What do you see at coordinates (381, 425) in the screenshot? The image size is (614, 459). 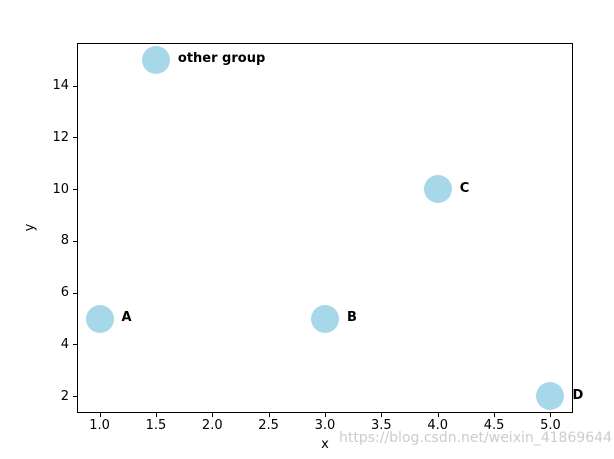 I see `x-tick-label: 3.5` at bounding box center [381, 425].